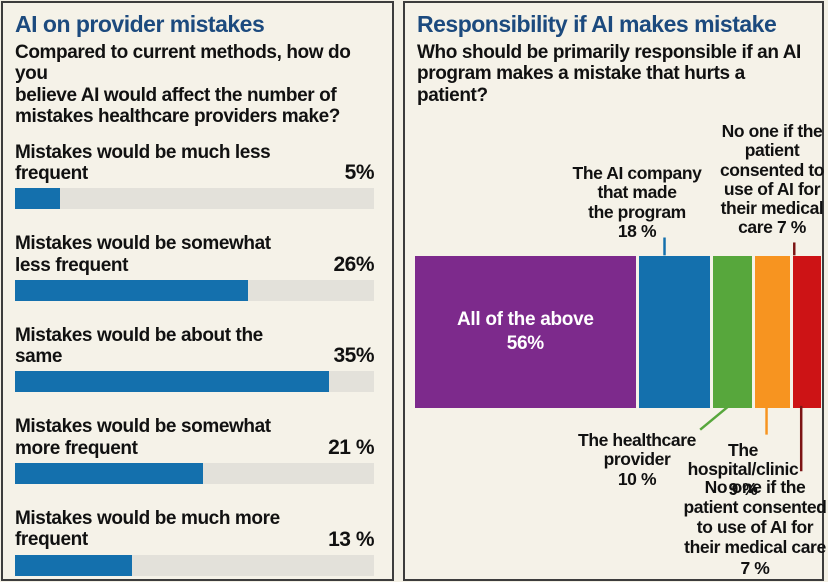 The height and width of the screenshot is (582, 828). I want to click on bar-row-about-the-same: Mistakes would be about the same 35%, so click(195, 358).